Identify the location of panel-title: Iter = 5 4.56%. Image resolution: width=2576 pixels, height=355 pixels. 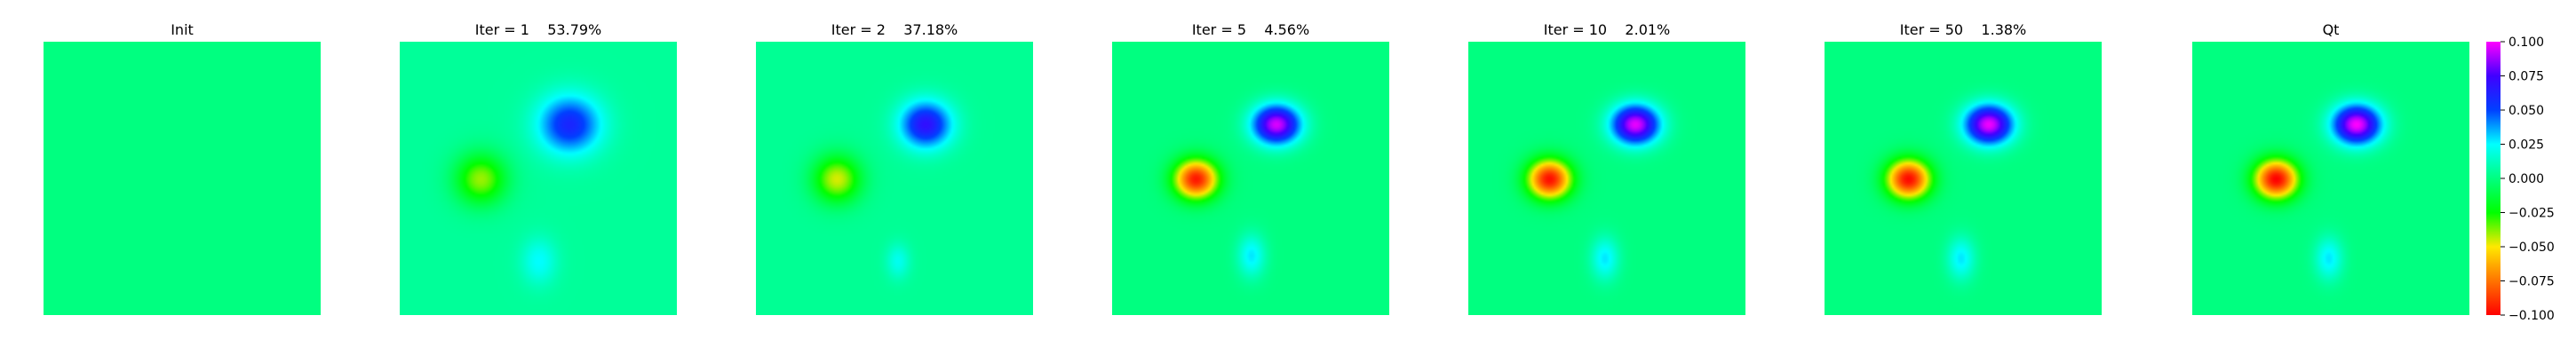
(1250, 29).